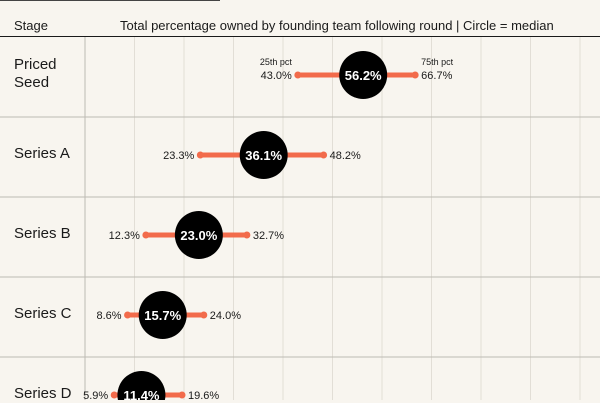  Describe the element at coordinates (203, 395) in the screenshot. I see `p75-label: 19.6%` at that location.